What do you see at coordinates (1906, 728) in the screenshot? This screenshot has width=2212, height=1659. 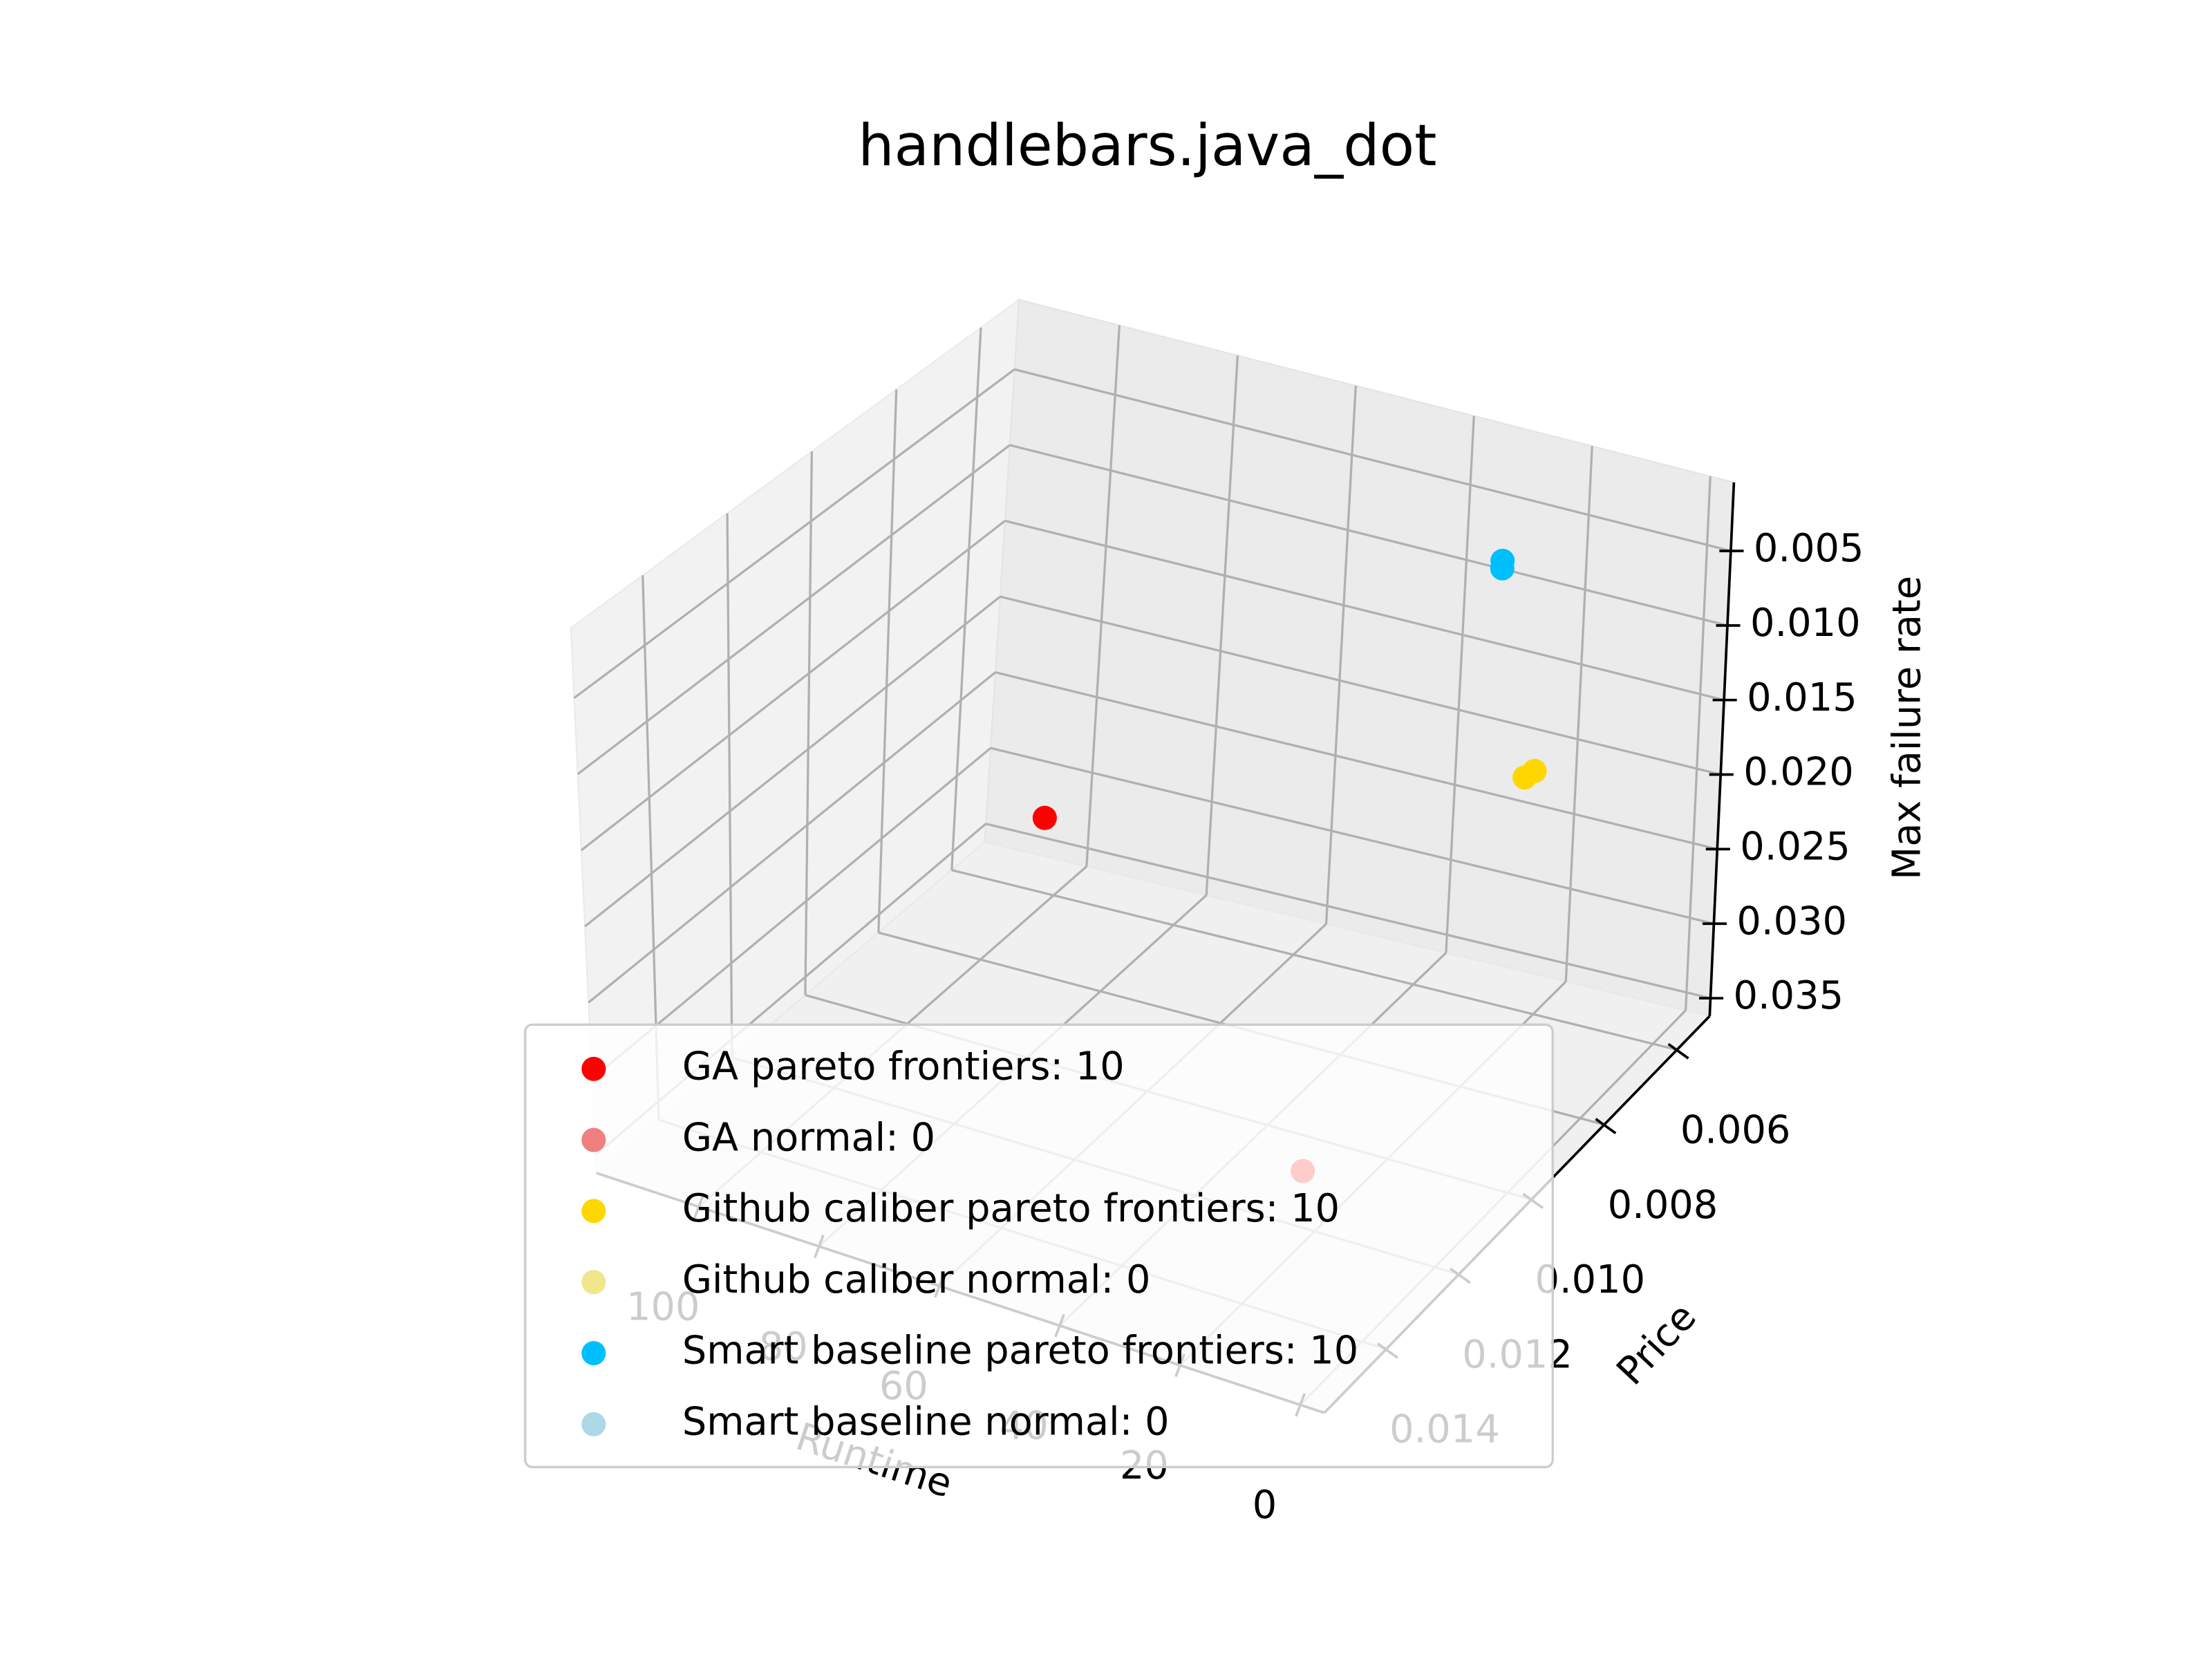 I see `z-axis-label: Max failure rate` at bounding box center [1906, 728].